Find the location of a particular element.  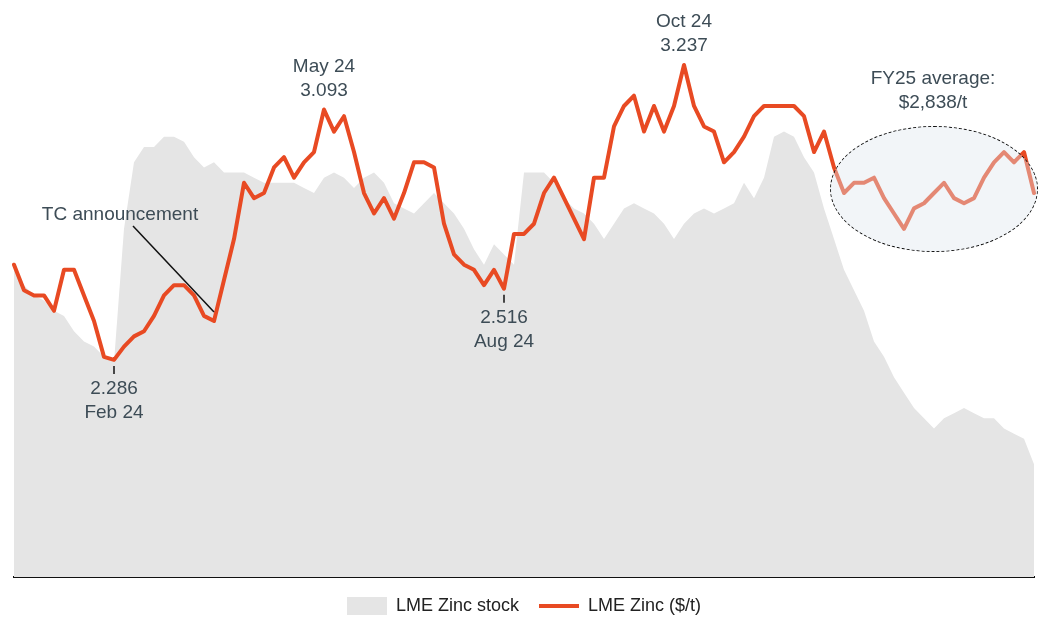

legend-label: LME Zinc stock is located at coordinates (458, 604).